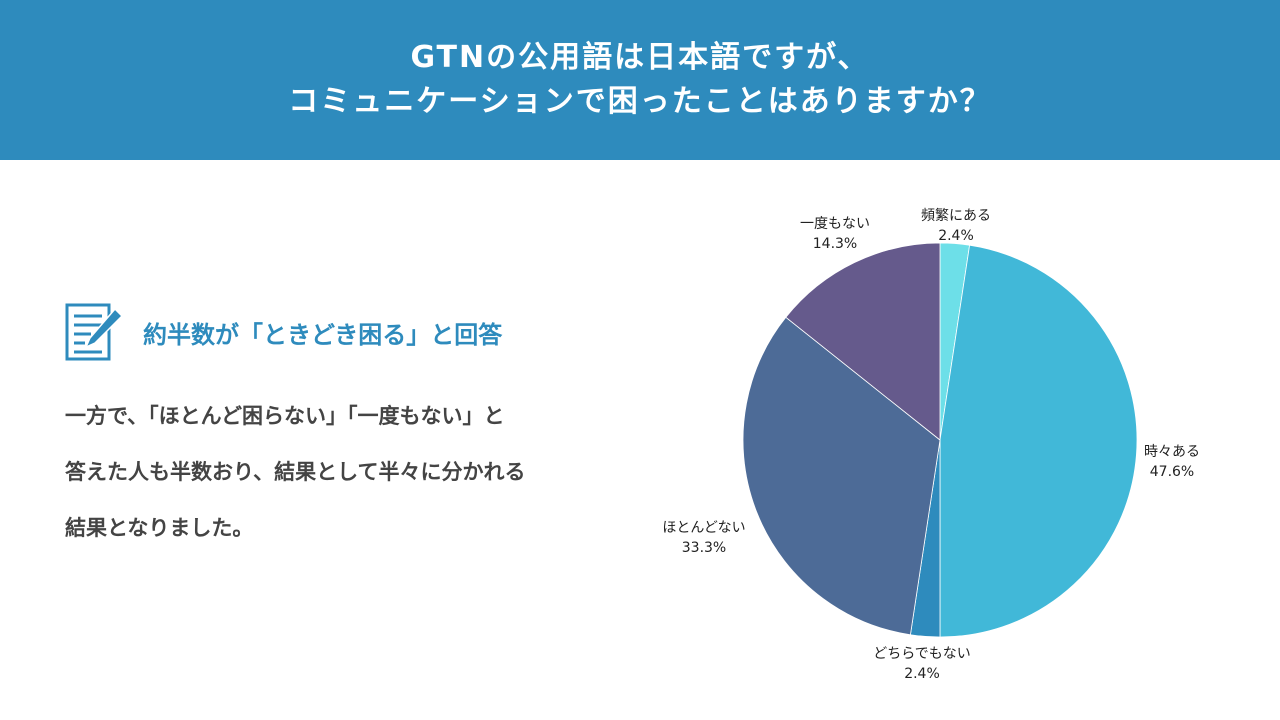 The image size is (1280, 720). I want to click on slice-label-0: 頻繁にある, so click(956, 216).